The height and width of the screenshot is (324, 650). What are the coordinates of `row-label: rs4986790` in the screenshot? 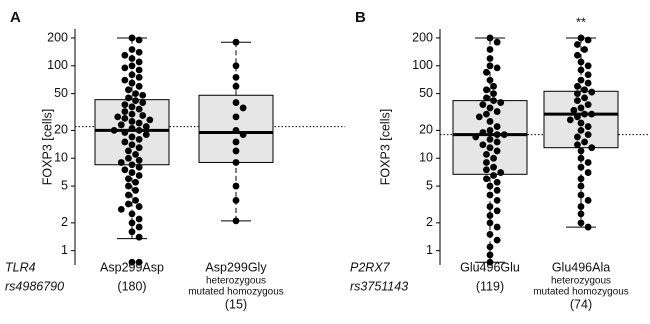 It's located at (34, 286).